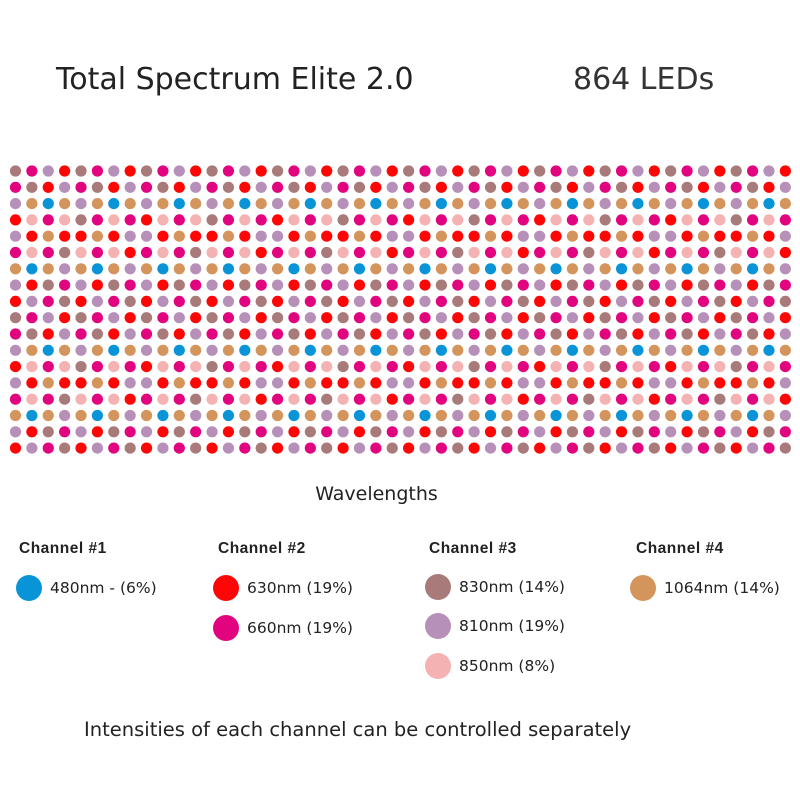 The image size is (800, 800). Describe the element at coordinates (63, 548) in the screenshot. I see `channel-1-heading: Channel #1` at that location.